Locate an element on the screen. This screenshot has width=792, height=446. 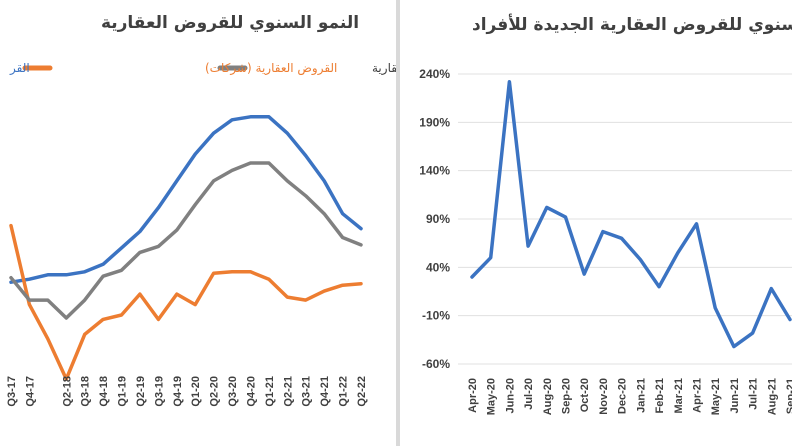
x-tick-label: May-21 is located at coordinates (716, 396).